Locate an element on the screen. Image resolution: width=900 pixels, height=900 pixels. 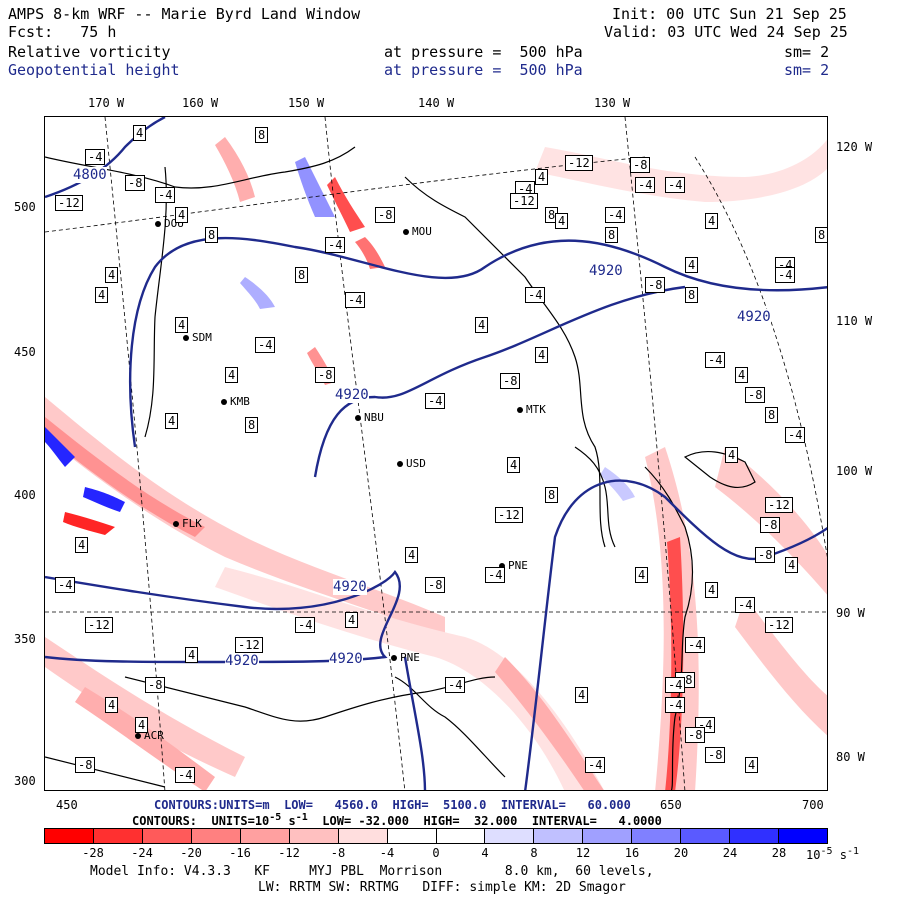
colorbar-tick-label: -8 is located at coordinates (338, 853).